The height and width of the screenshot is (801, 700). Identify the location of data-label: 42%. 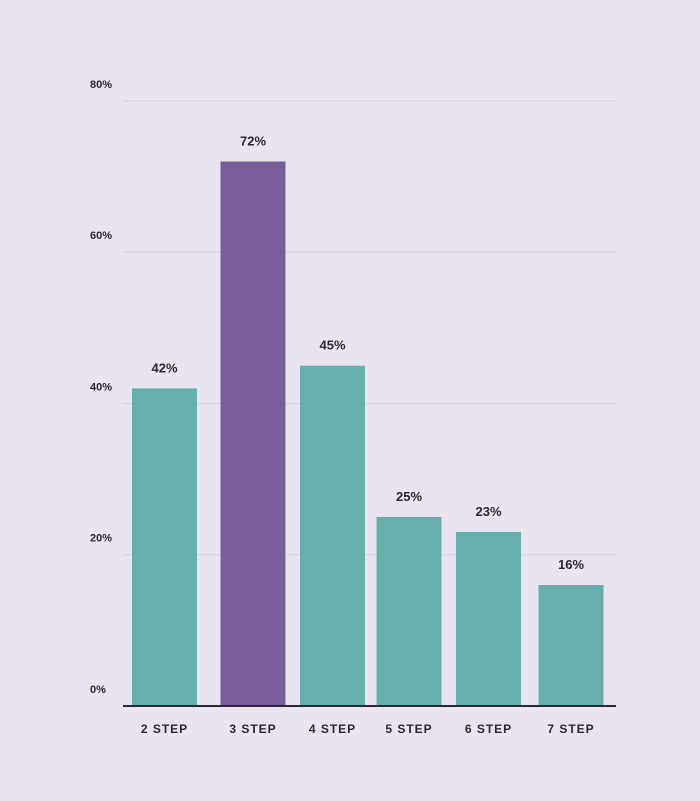
(164, 367).